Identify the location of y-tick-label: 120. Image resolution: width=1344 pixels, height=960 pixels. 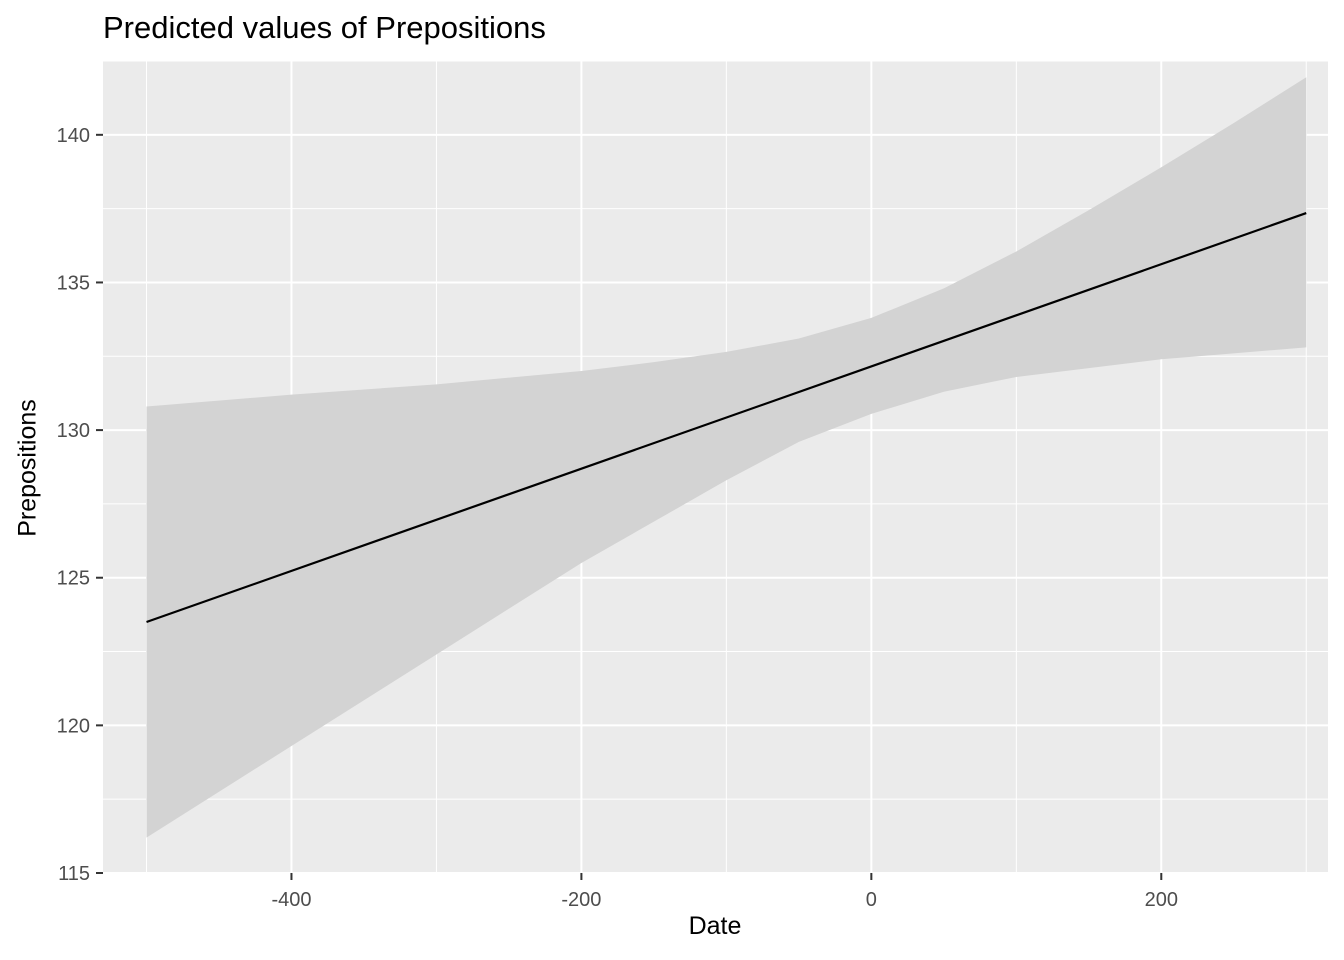
(73, 726).